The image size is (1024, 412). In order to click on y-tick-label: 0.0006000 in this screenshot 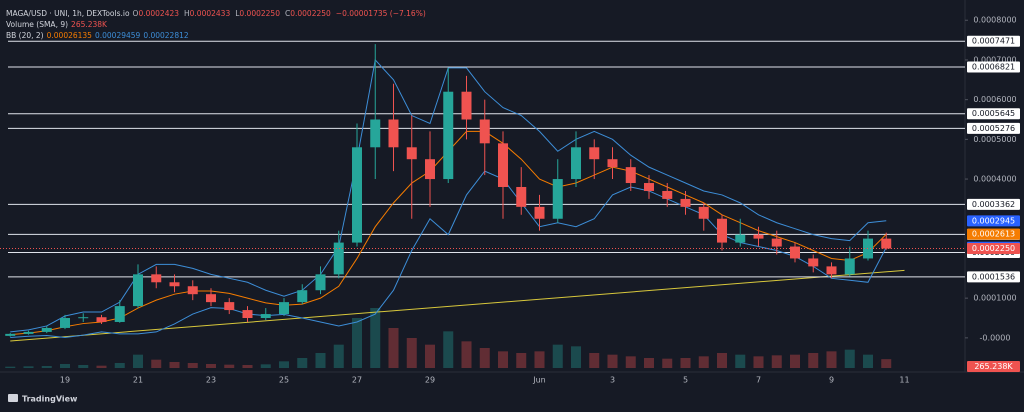, I will do `click(994, 99)`.